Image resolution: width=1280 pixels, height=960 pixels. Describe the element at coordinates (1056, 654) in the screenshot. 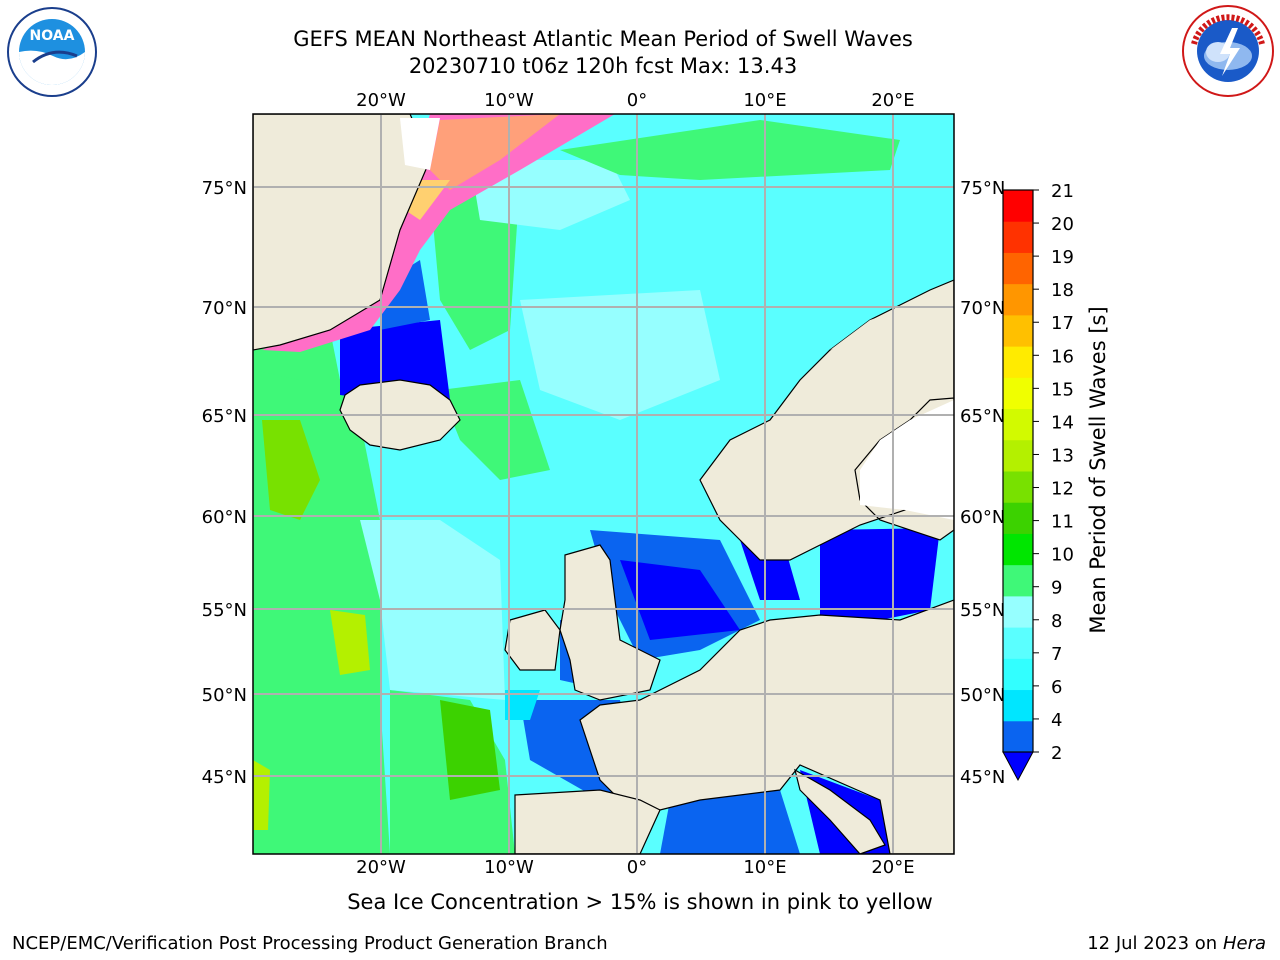

I see `colorbar-tick-label: 7` at that location.